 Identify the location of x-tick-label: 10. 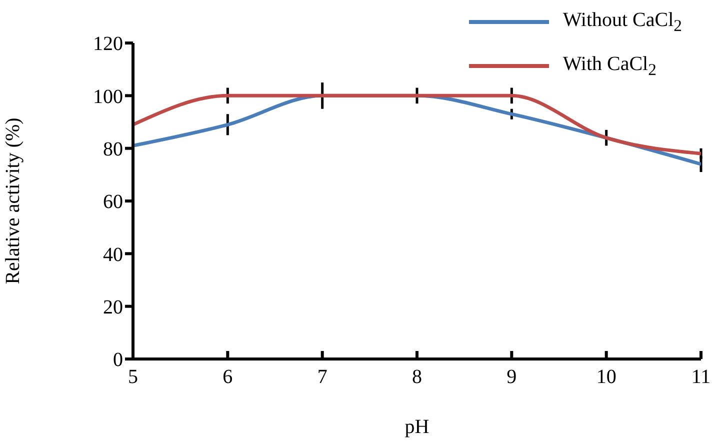
(606, 377).